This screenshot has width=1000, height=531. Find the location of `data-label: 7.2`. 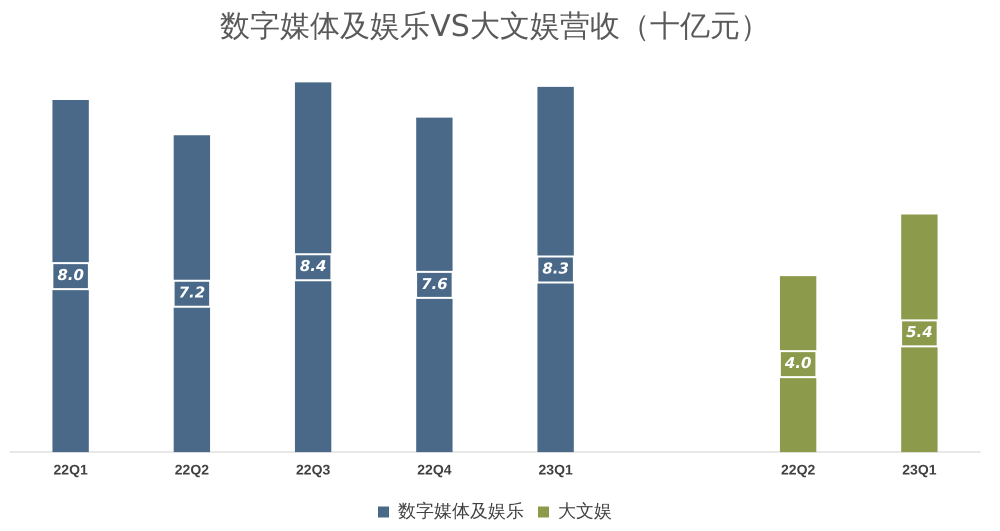

data-label: 7.2 is located at coordinates (192, 293).